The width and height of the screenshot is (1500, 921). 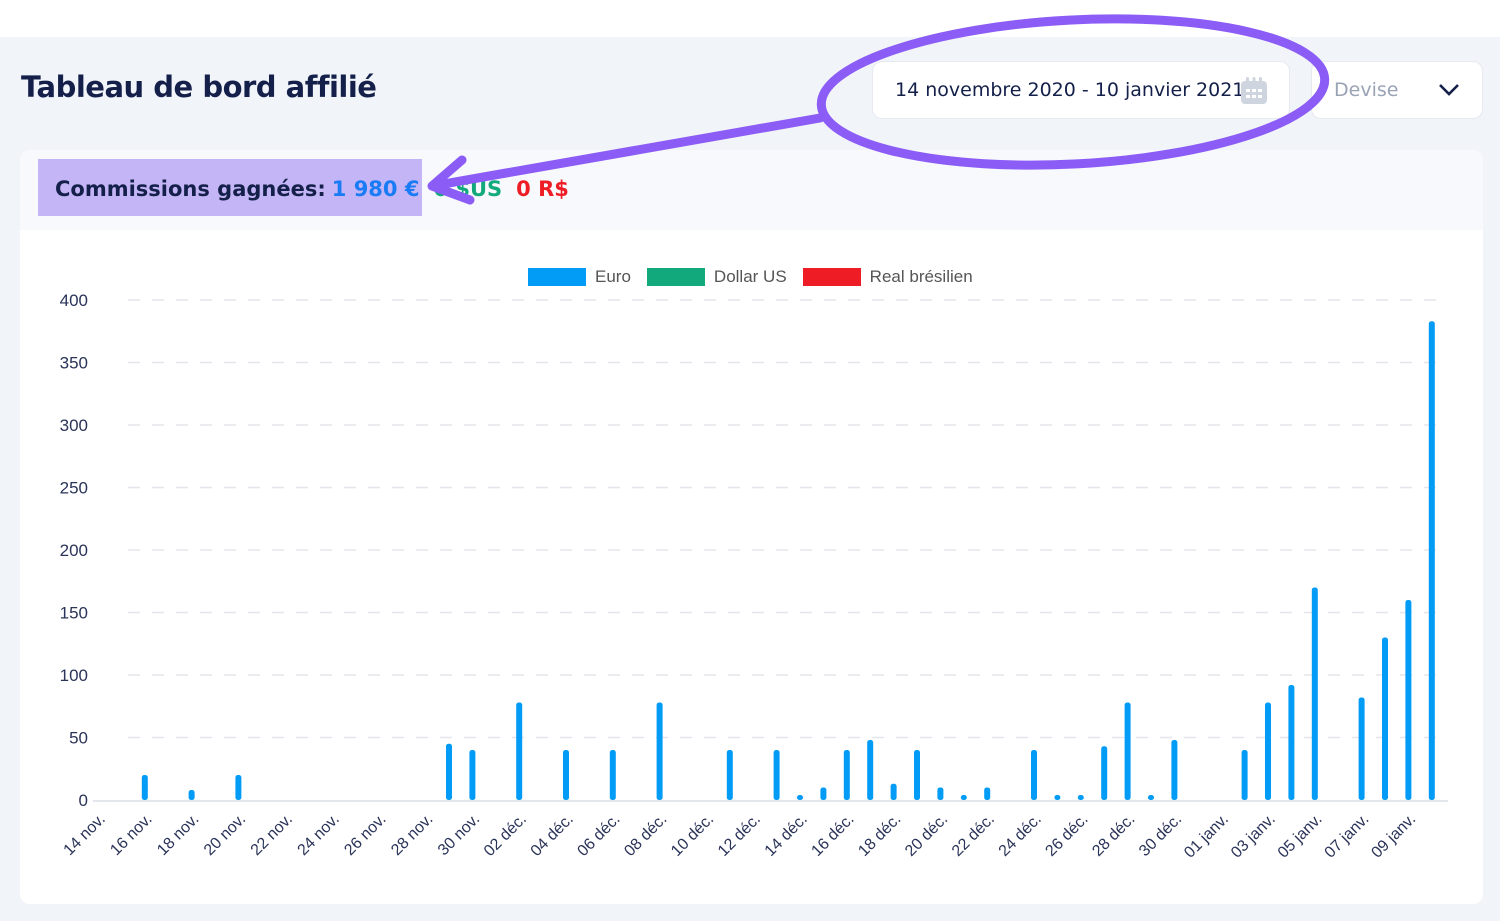 What do you see at coordinates (1366, 90) in the screenshot?
I see `currency-placeholder: Devise` at bounding box center [1366, 90].